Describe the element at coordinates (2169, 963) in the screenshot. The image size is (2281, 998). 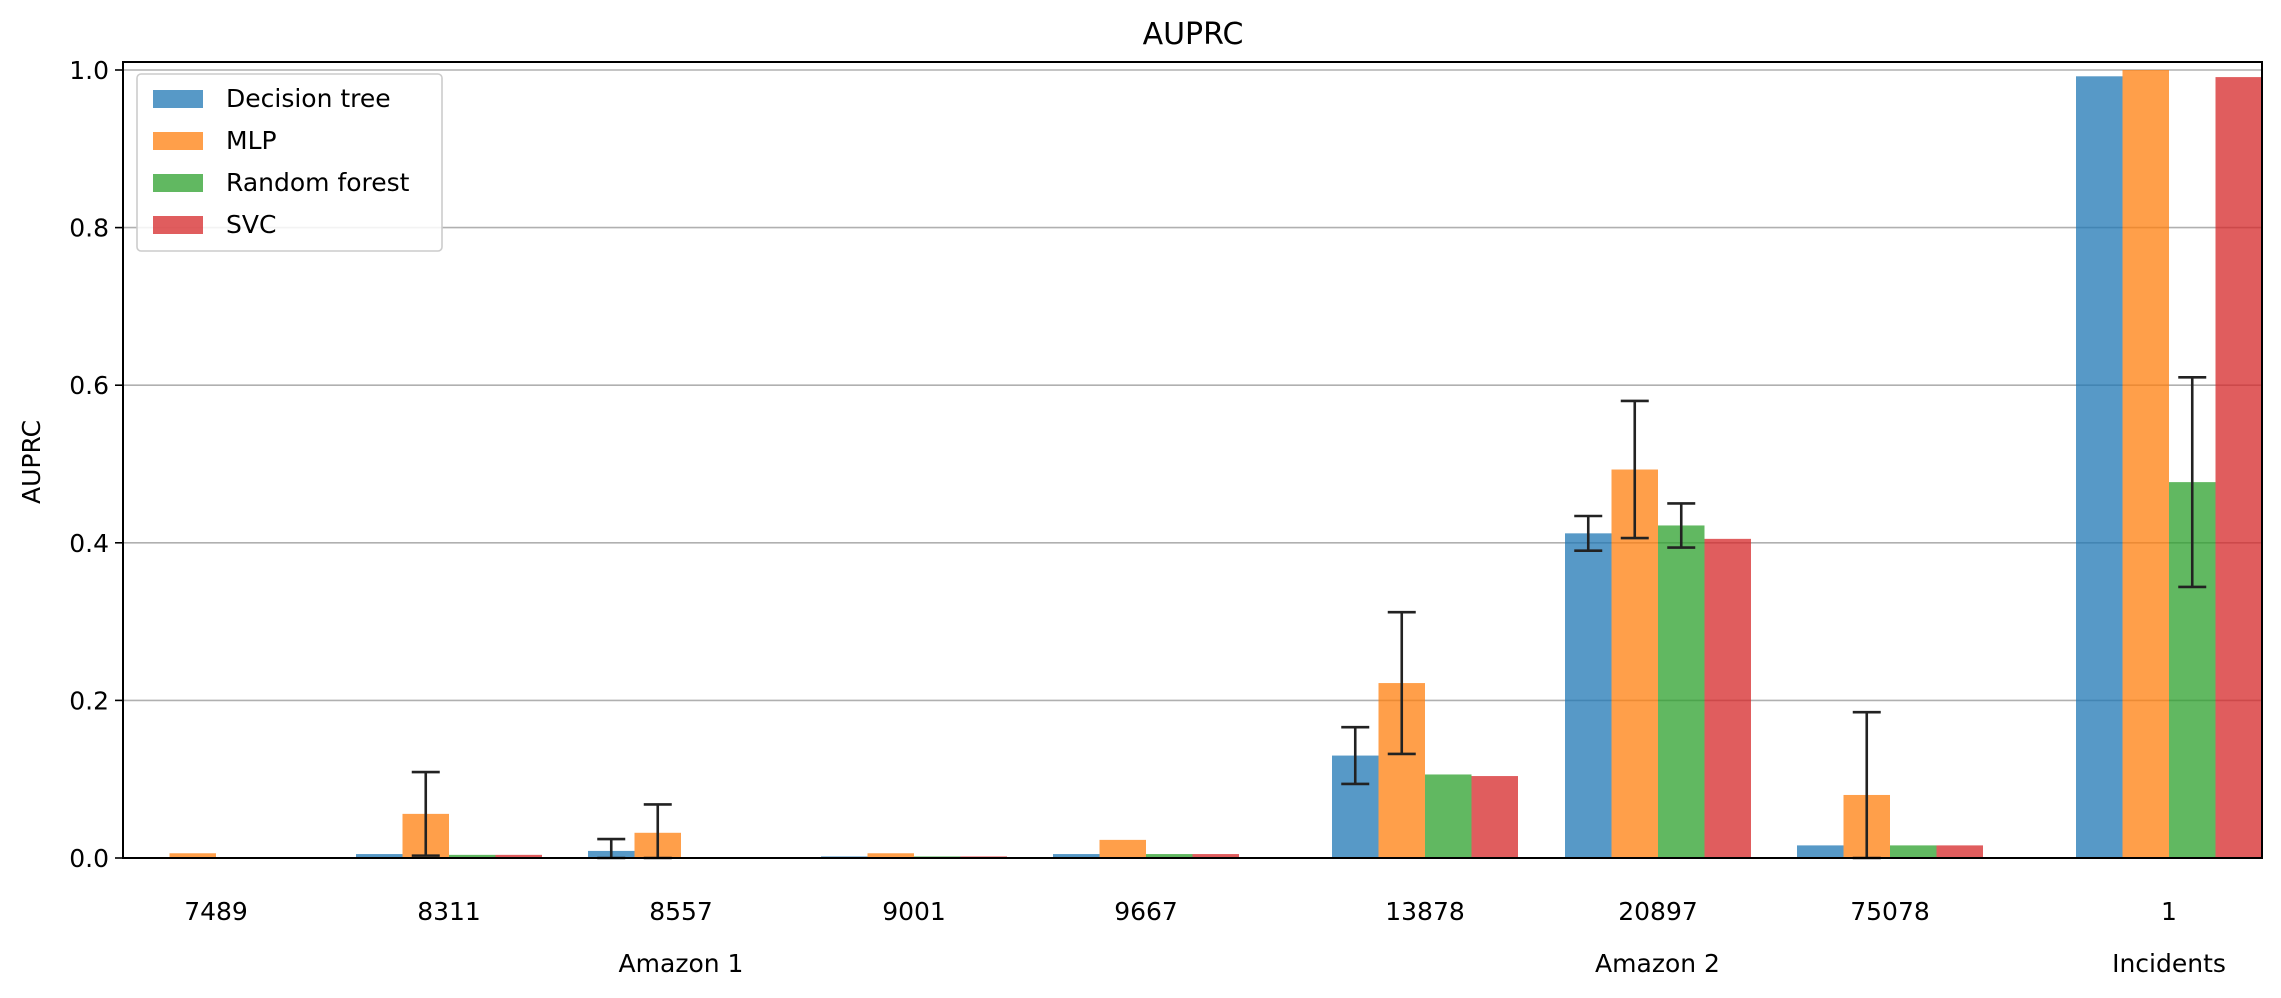
I see `group-label: Incidents` at that location.